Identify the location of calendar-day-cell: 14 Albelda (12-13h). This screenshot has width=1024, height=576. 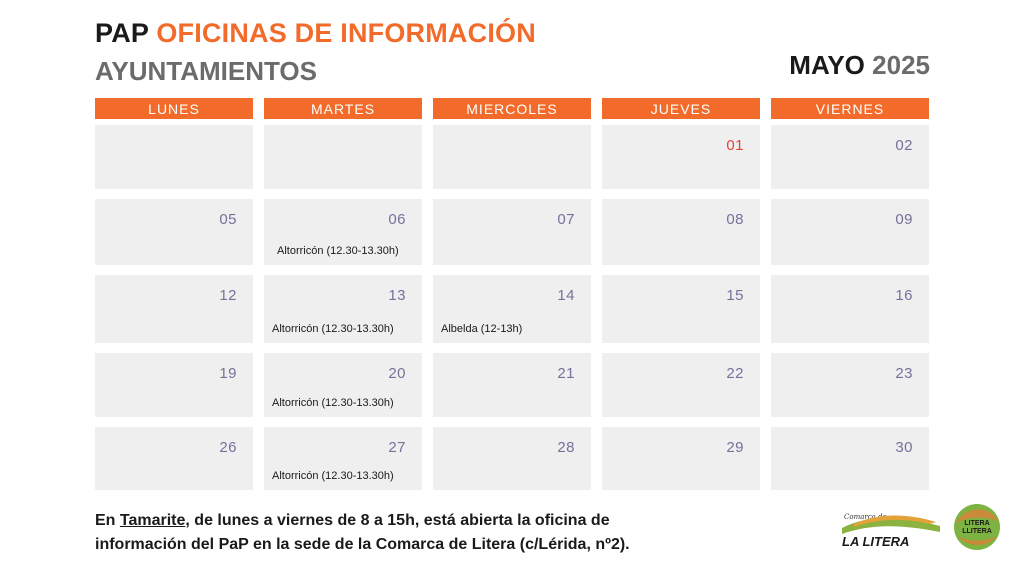
(512, 309).